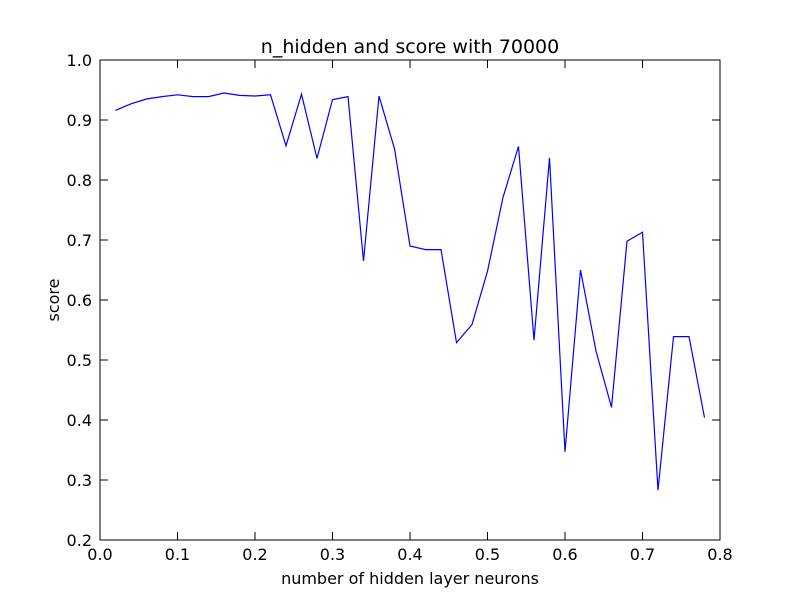 This screenshot has height=600, width=800. I want to click on y-tick-label: 0.4, so click(79, 420).